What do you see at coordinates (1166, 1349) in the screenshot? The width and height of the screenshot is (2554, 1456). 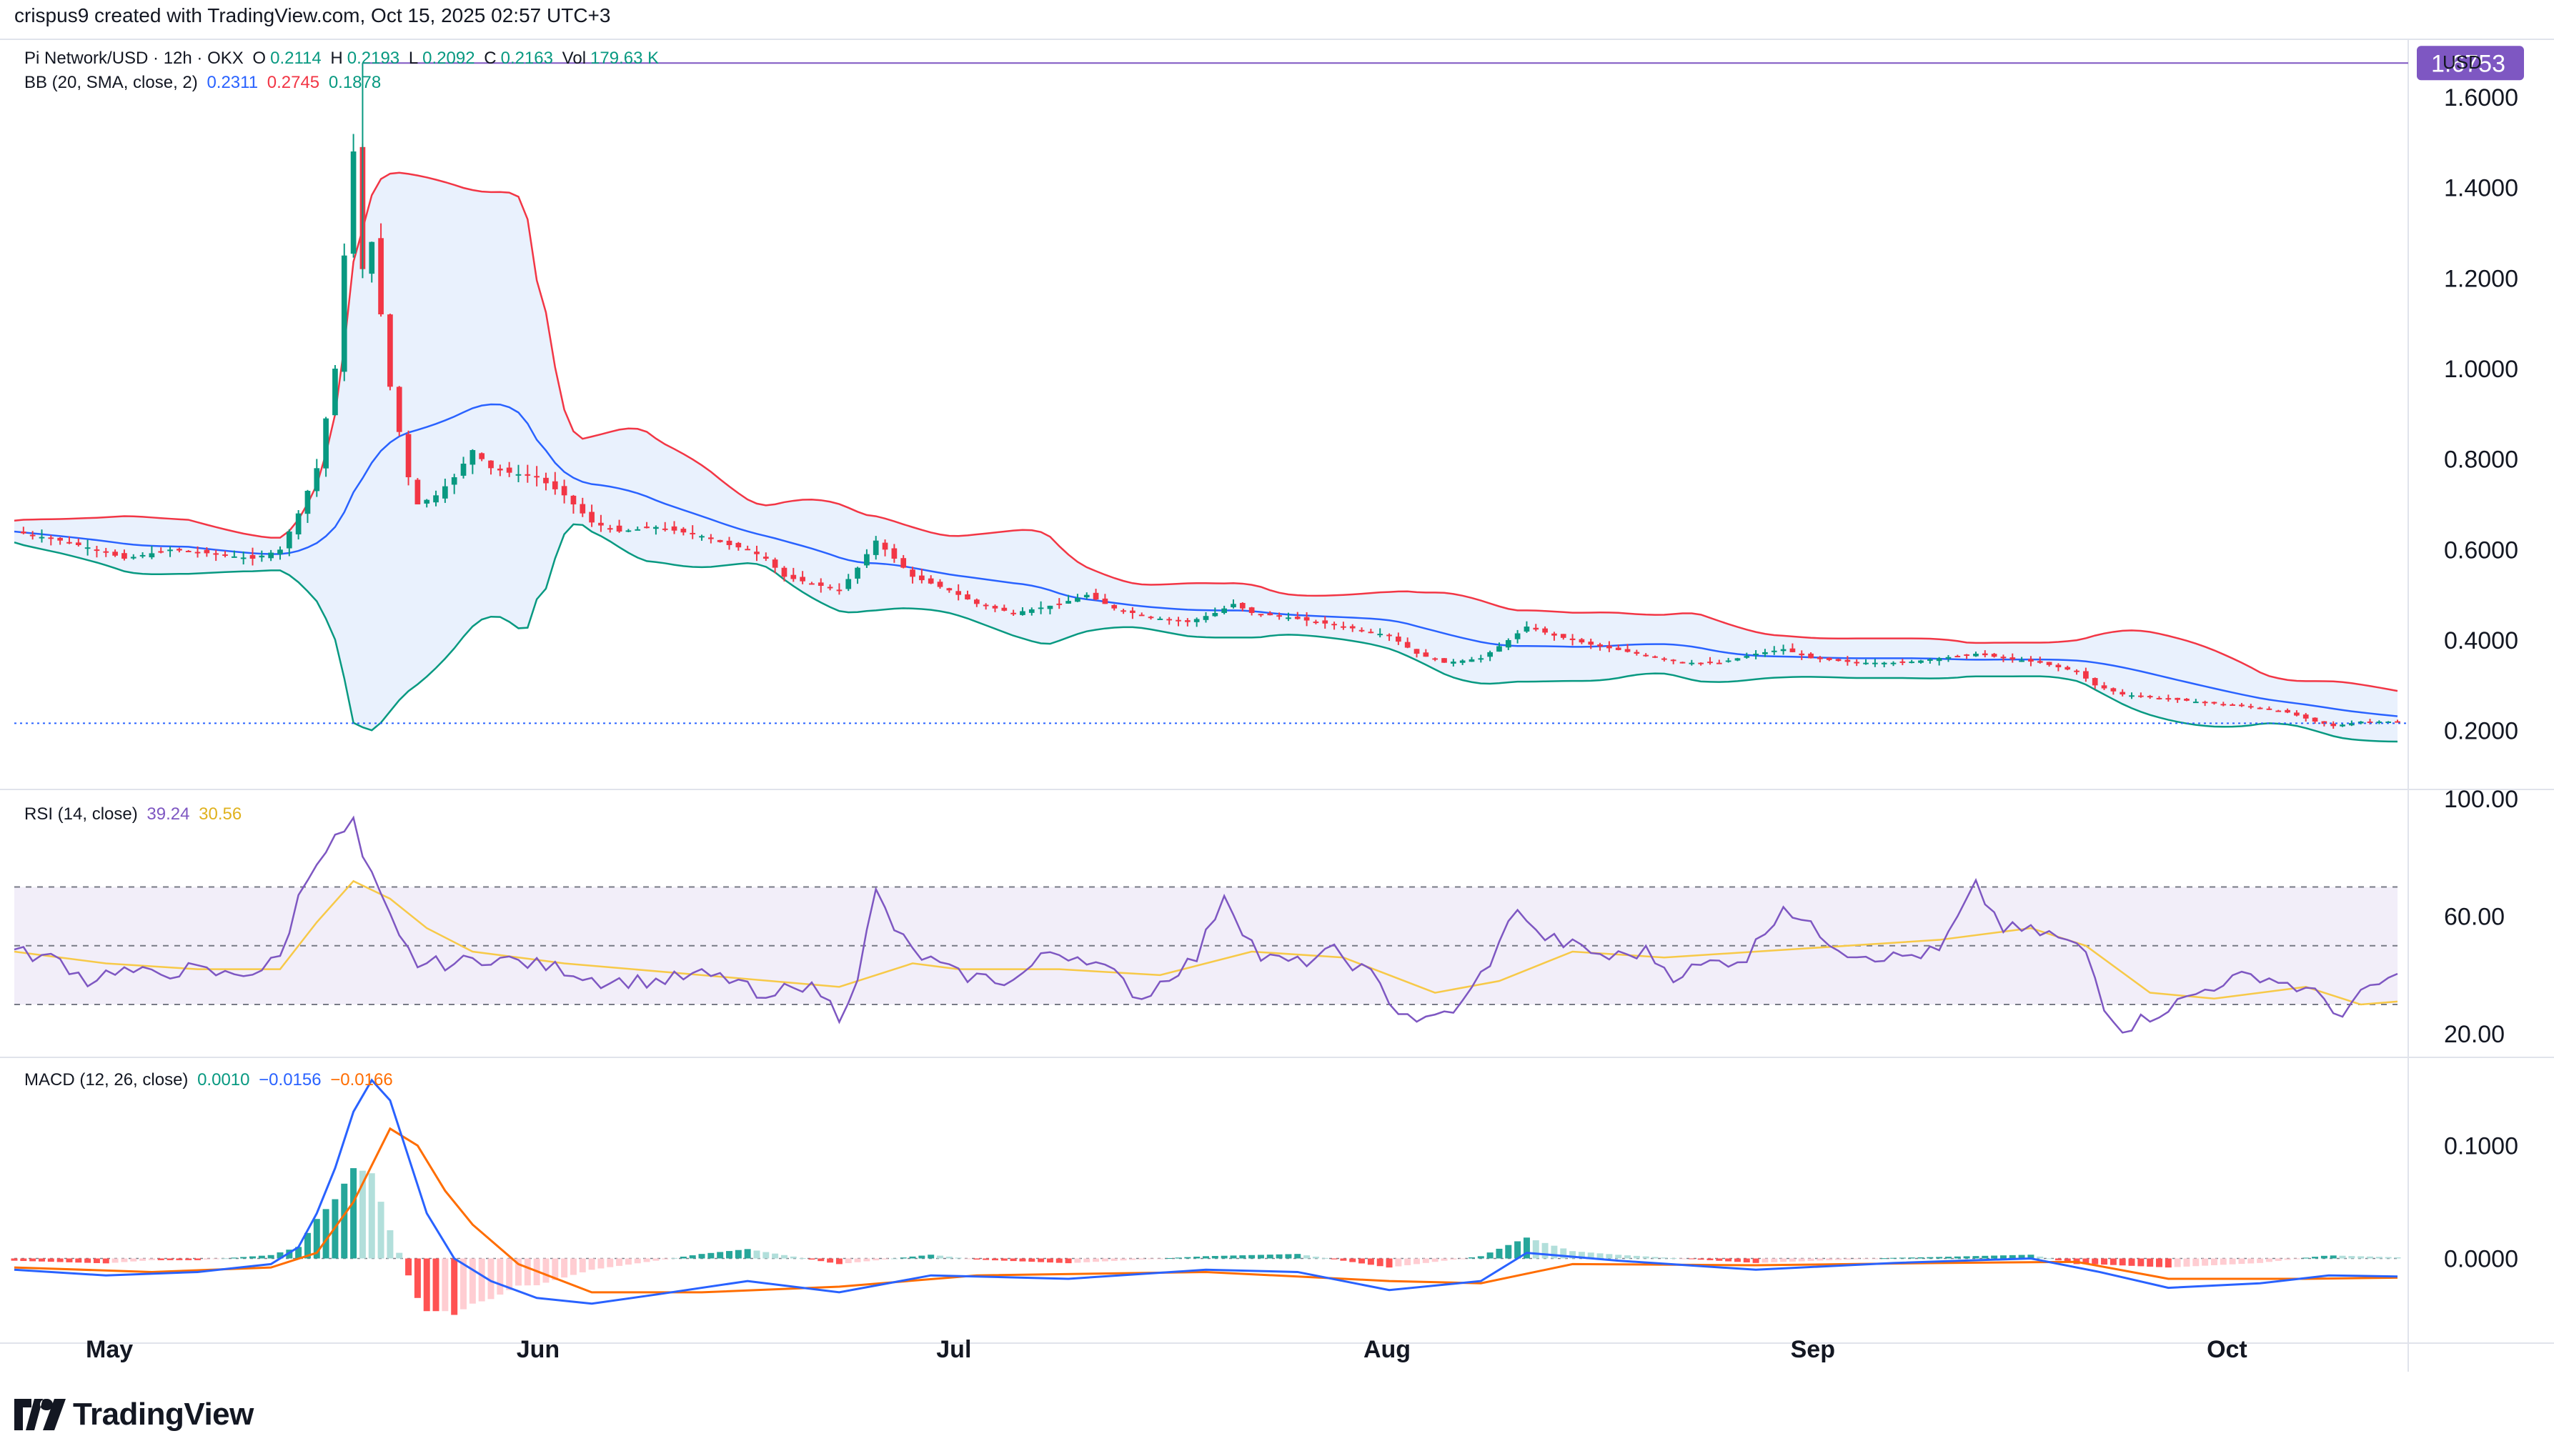 I see `time-axis: May Jun Jul Aug Sep Oct` at bounding box center [1166, 1349].